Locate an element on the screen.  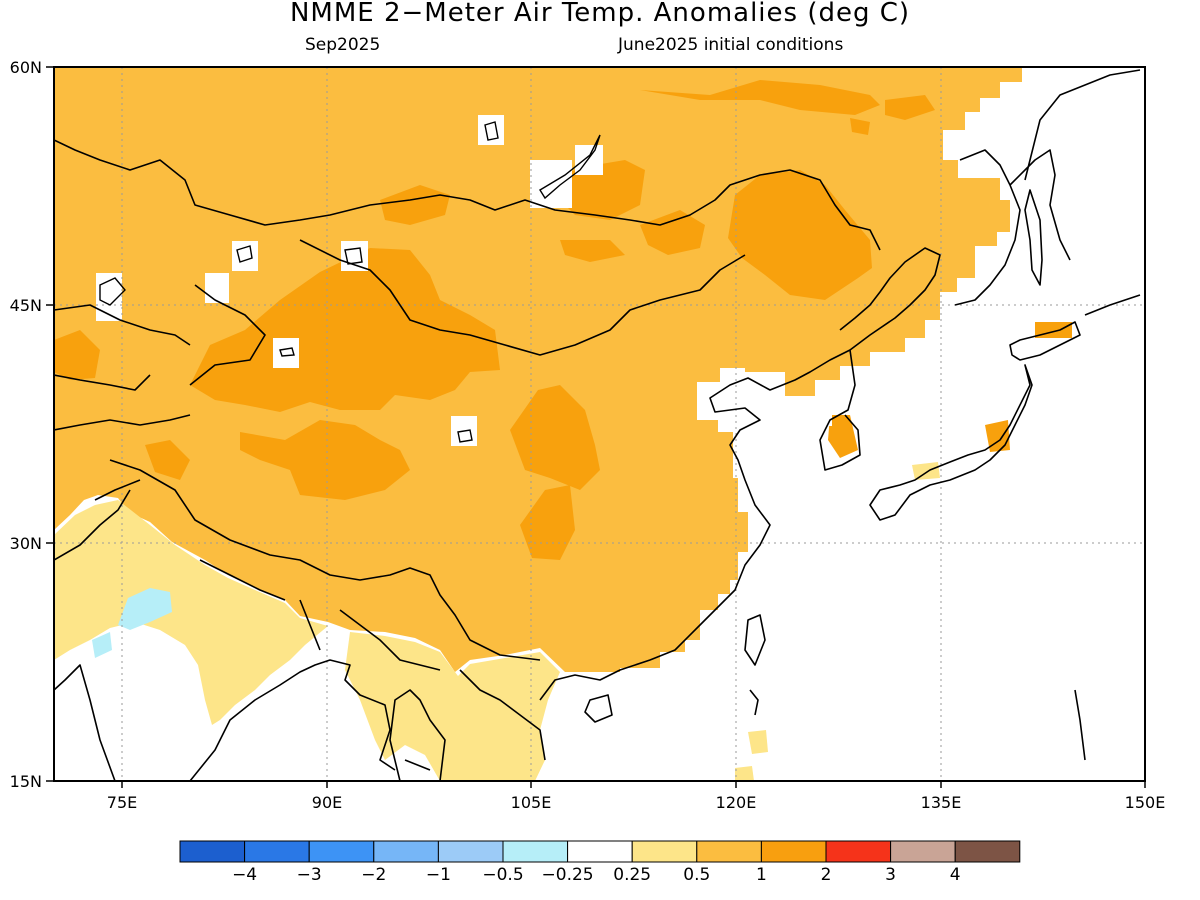
colorbar-label: 3 is located at coordinates (890, 875).